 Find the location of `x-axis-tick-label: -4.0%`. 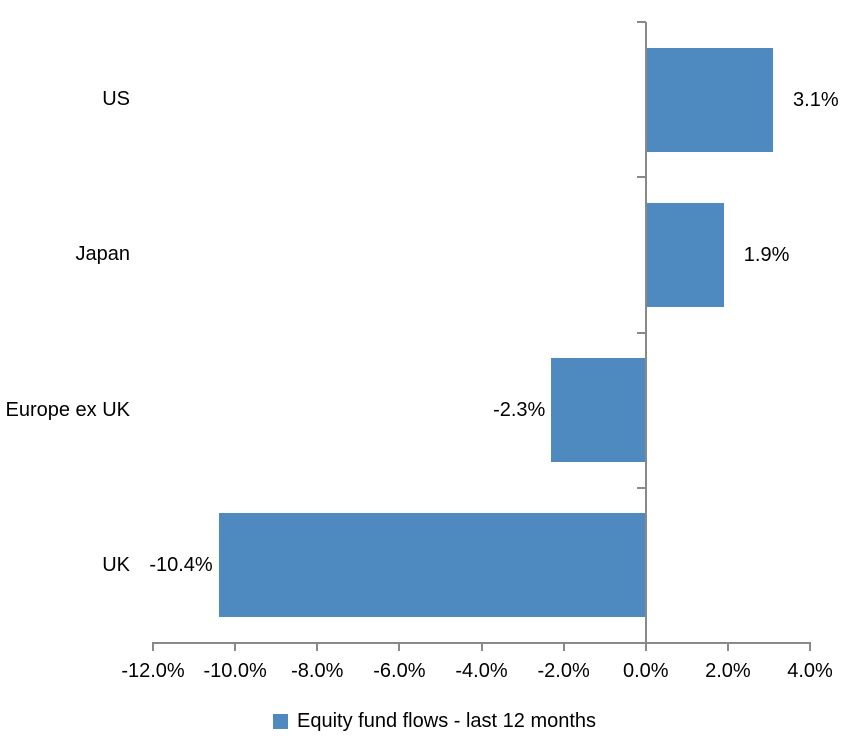

x-axis-tick-label: -4.0% is located at coordinates (481, 671).